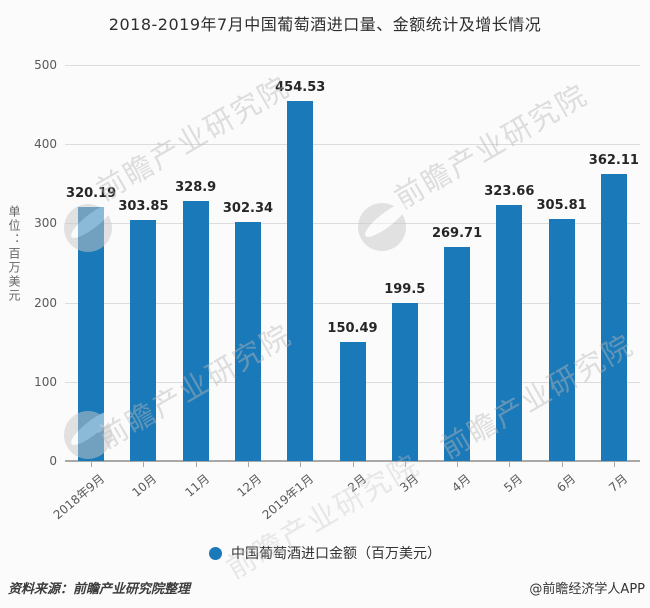 The image size is (650, 608). What do you see at coordinates (99, 589) in the screenshot?
I see `data-source-note: 资料来源：前瞻产业研究院整理` at bounding box center [99, 589].